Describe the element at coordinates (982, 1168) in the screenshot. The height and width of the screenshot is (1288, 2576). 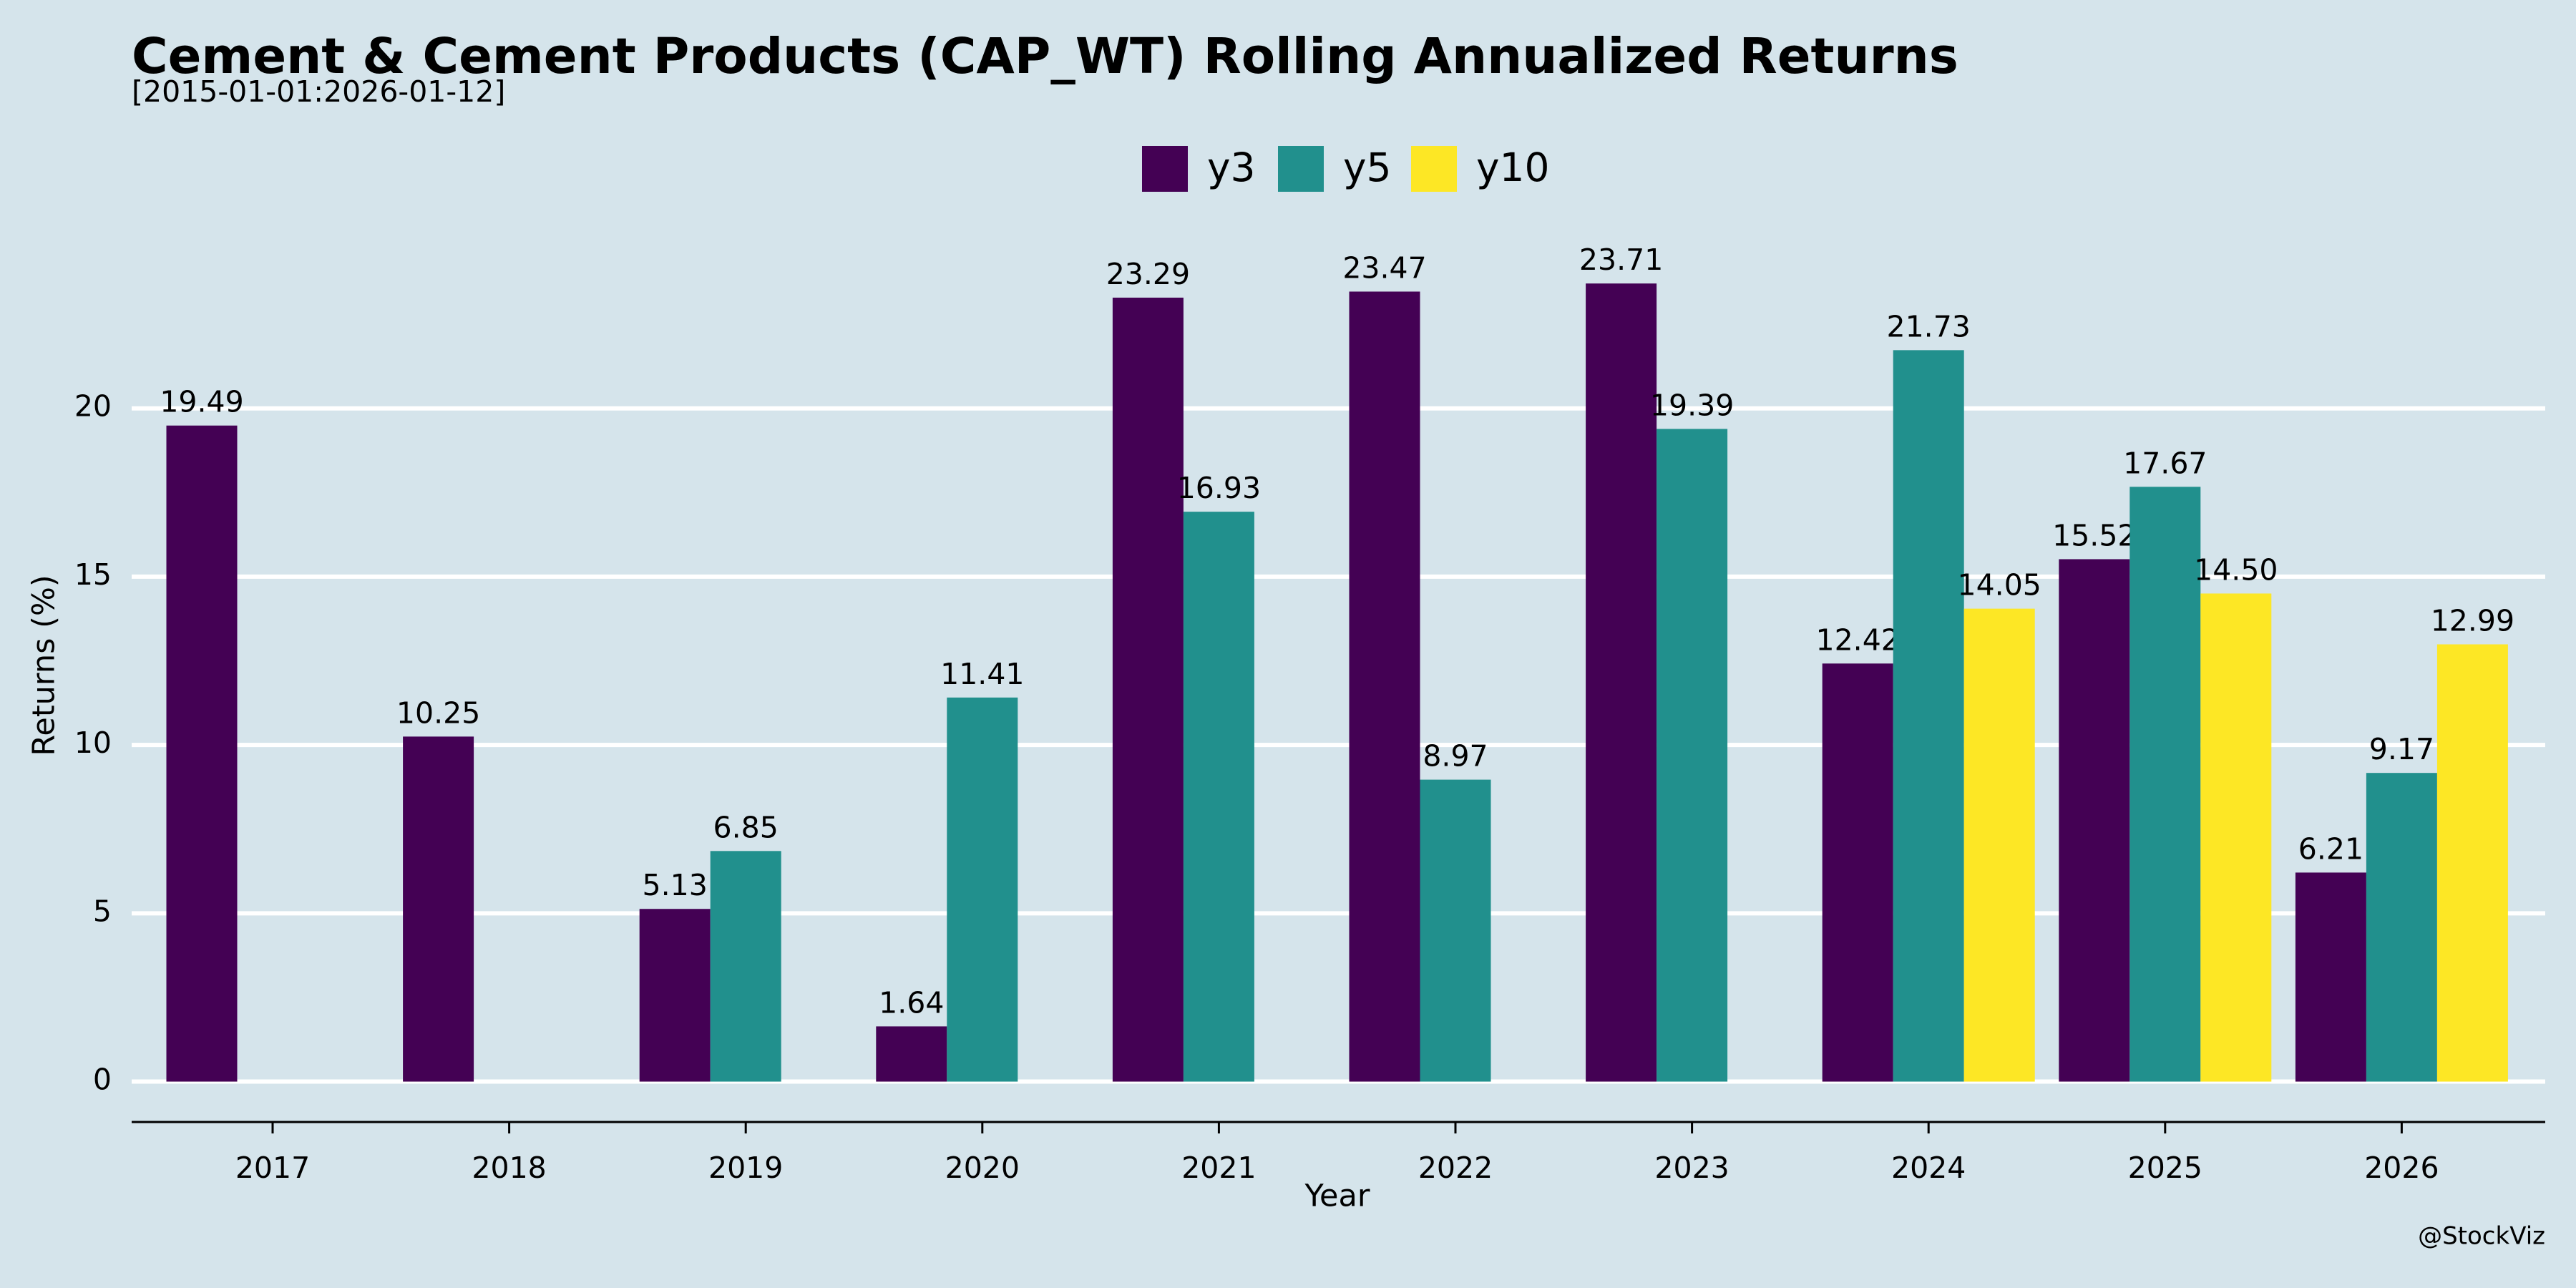
I see `x-tick-label: 2020` at that location.